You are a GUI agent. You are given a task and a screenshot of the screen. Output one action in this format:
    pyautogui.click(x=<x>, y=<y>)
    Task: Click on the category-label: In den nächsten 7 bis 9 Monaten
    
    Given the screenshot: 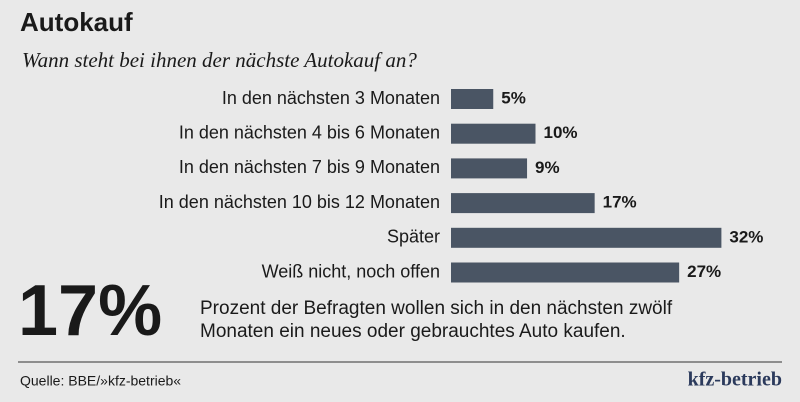 What is the action you would take?
    pyautogui.click(x=309, y=167)
    